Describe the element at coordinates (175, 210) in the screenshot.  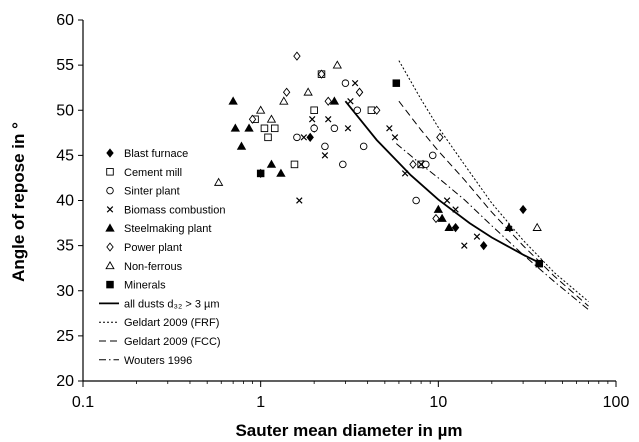
I see `legend-label: Biomass combustion` at that location.